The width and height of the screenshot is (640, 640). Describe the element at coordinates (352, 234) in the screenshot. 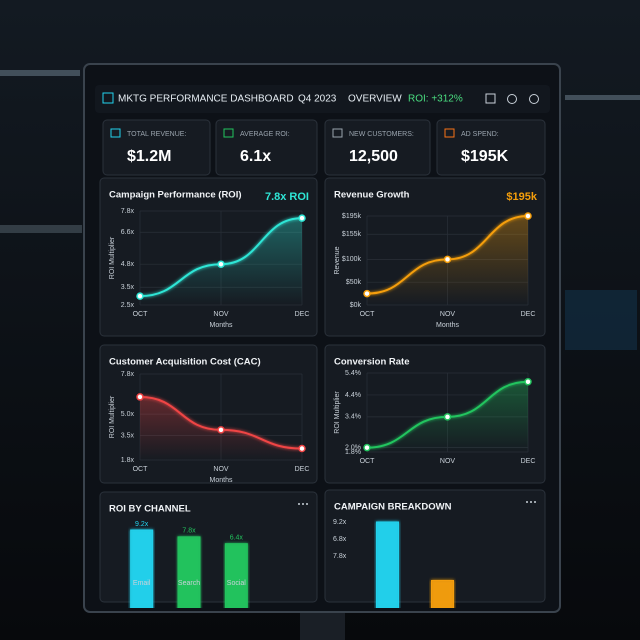

I see `y-tick-label: $155k` at that location.